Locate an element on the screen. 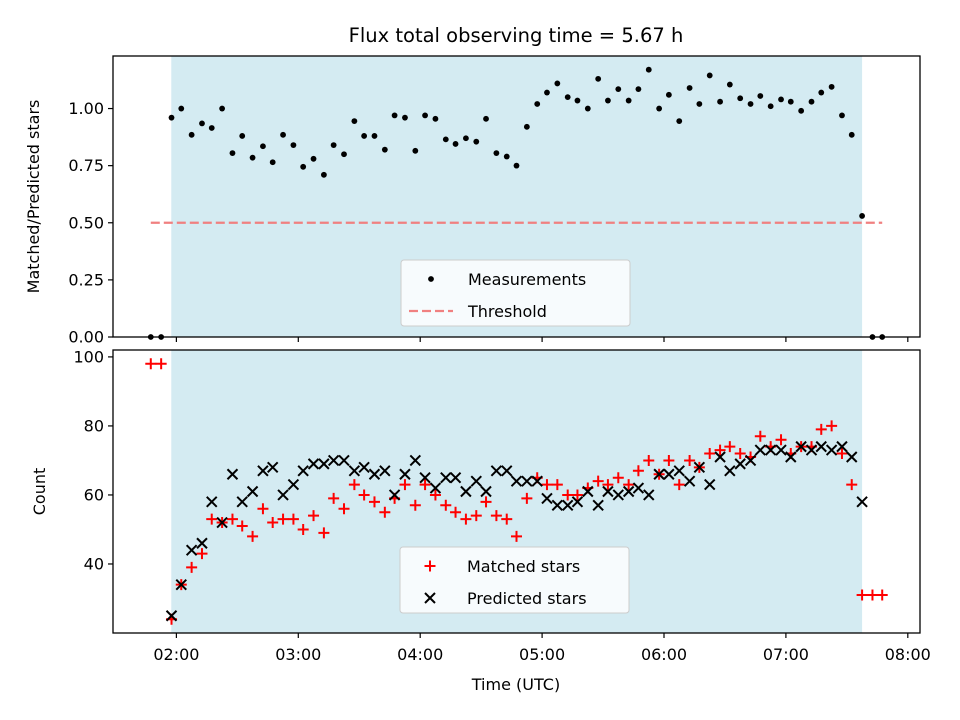 The height and width of the screenshot is (720, 960). y-tick-label: 0.25 is located at coordinates (86, 279).